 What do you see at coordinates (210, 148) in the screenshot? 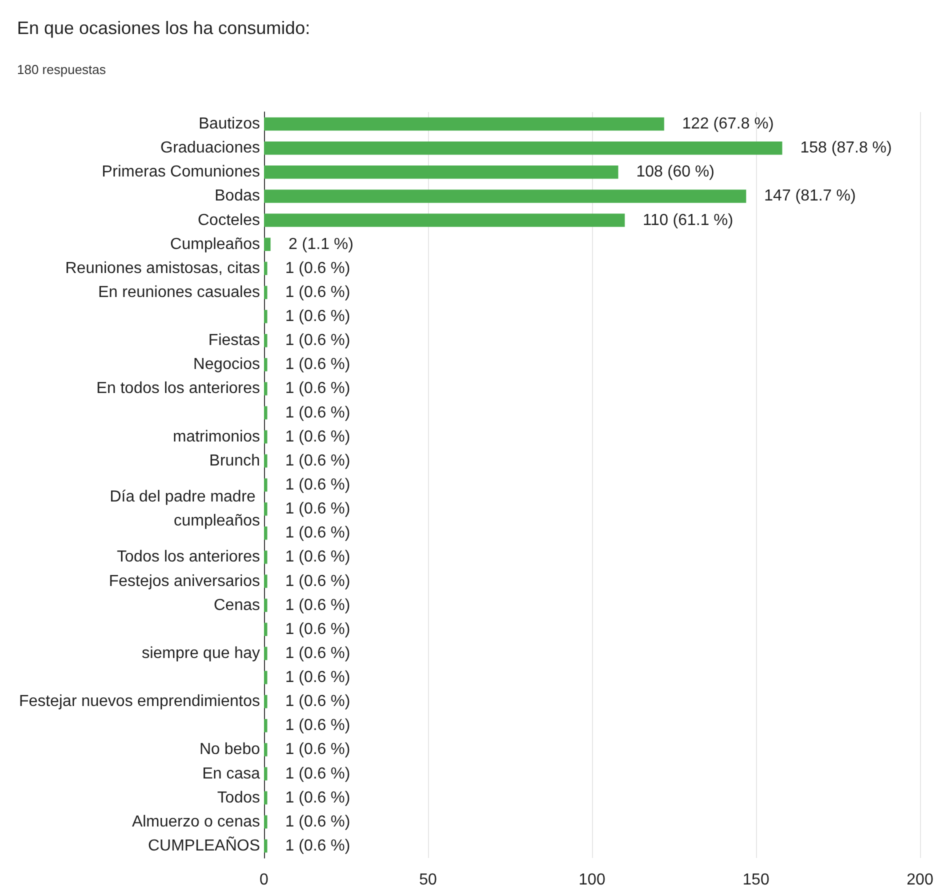
I see `y-tick-label: Graduaciones` at bounding box center [210, 148].